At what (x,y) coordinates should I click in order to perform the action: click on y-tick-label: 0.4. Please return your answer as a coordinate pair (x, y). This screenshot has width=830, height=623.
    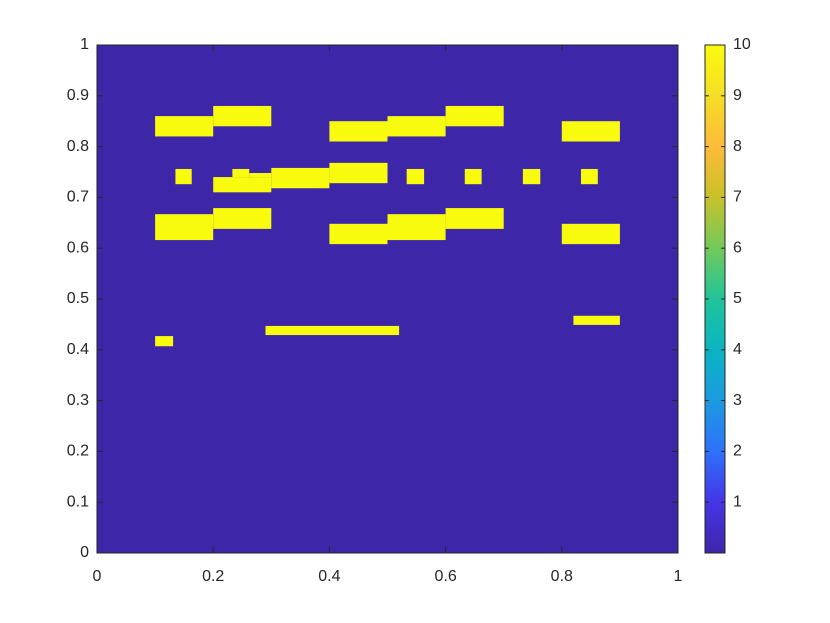
    Looking at the image, I should click on (78, 349).